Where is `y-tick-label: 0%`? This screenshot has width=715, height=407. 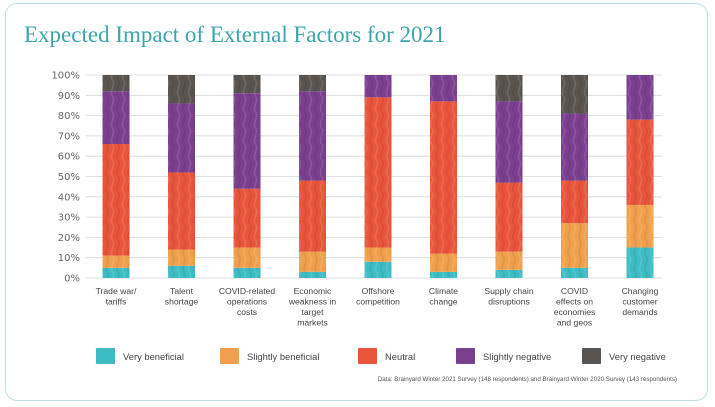
y-tick-label: 0% is located at coordinates (72, 279).